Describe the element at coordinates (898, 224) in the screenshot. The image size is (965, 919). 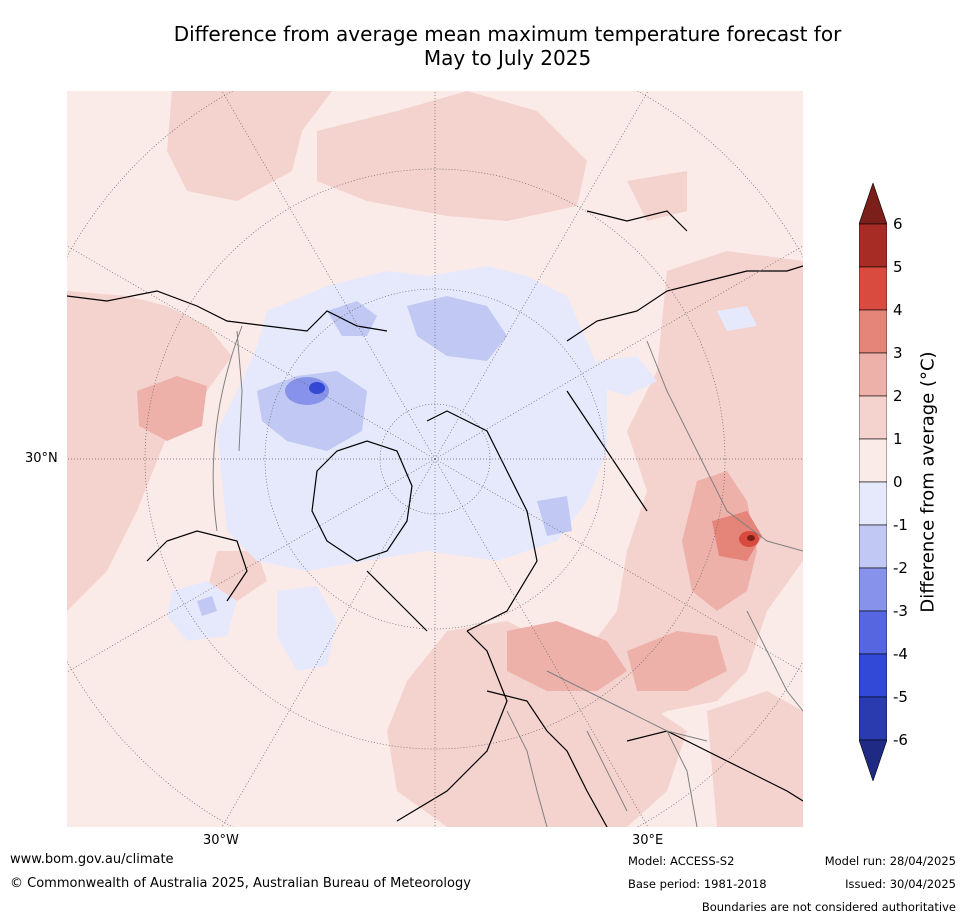
I see `colorbar-tick-label: 6` at that location.